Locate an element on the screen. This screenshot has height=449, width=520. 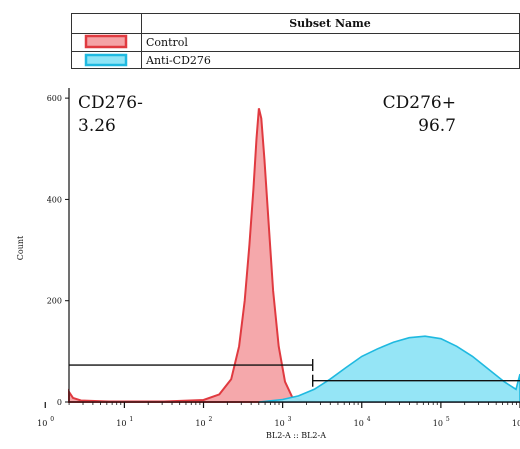
x-tick-exponent: 4 is located at coordinates (369, 419).